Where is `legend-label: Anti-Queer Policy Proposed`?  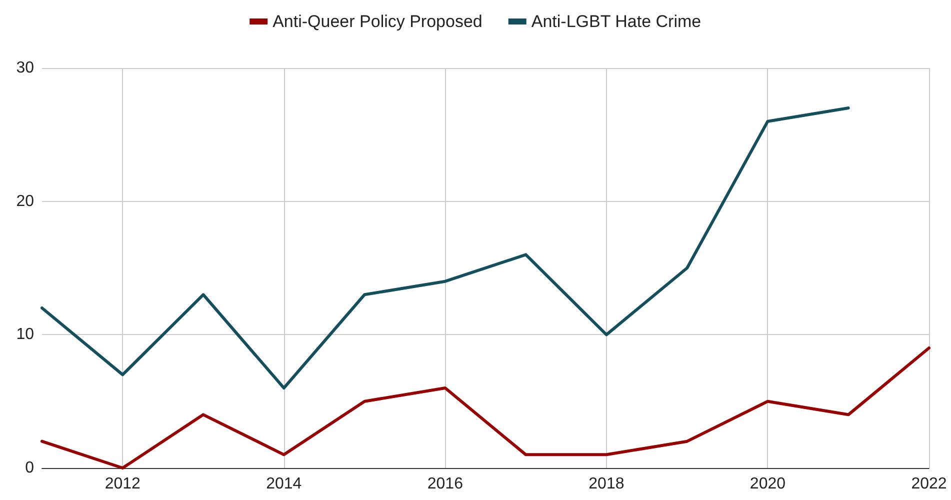
legend-label: Anti-Queer Policy Proposed is located at coordinates (377, 21).